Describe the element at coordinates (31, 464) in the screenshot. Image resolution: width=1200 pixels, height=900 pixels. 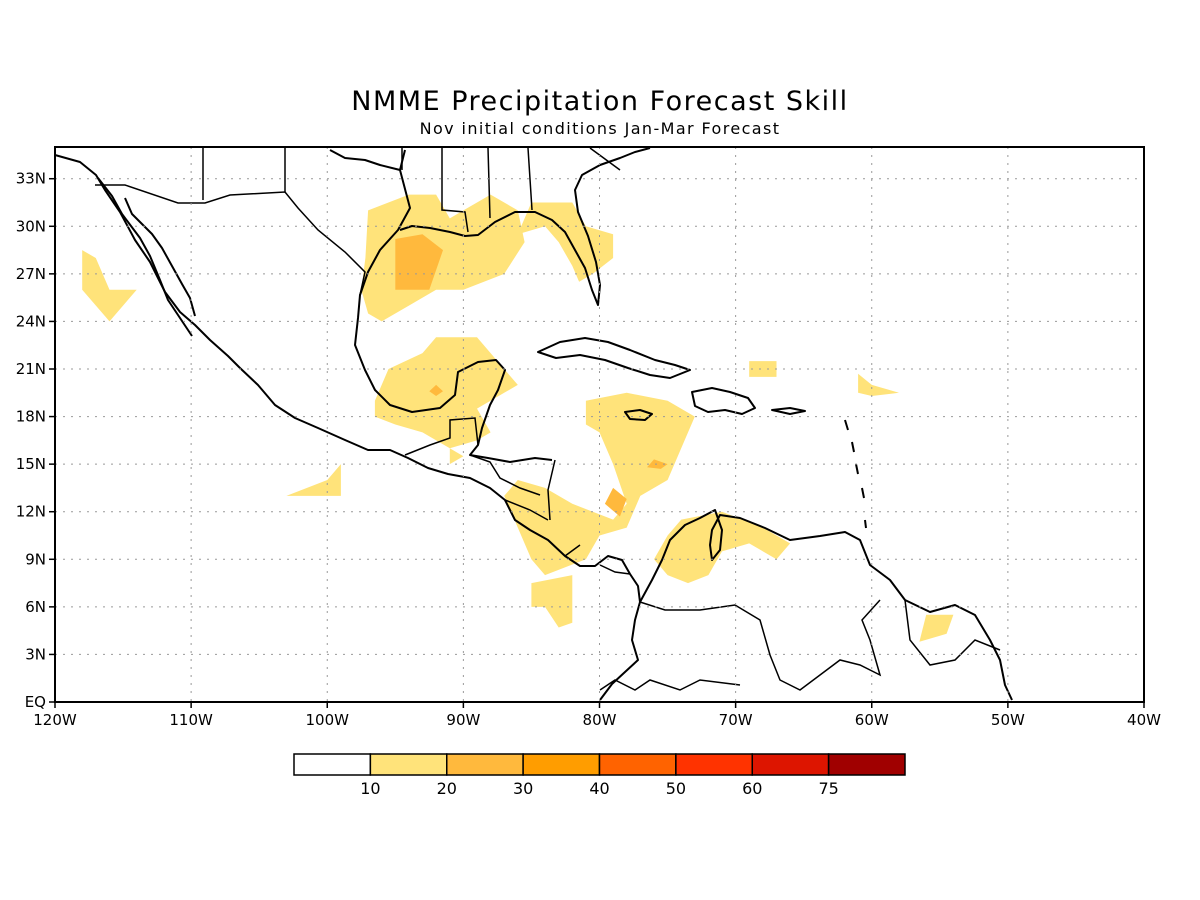
I see `lat-tick-label: 15N` at that location.